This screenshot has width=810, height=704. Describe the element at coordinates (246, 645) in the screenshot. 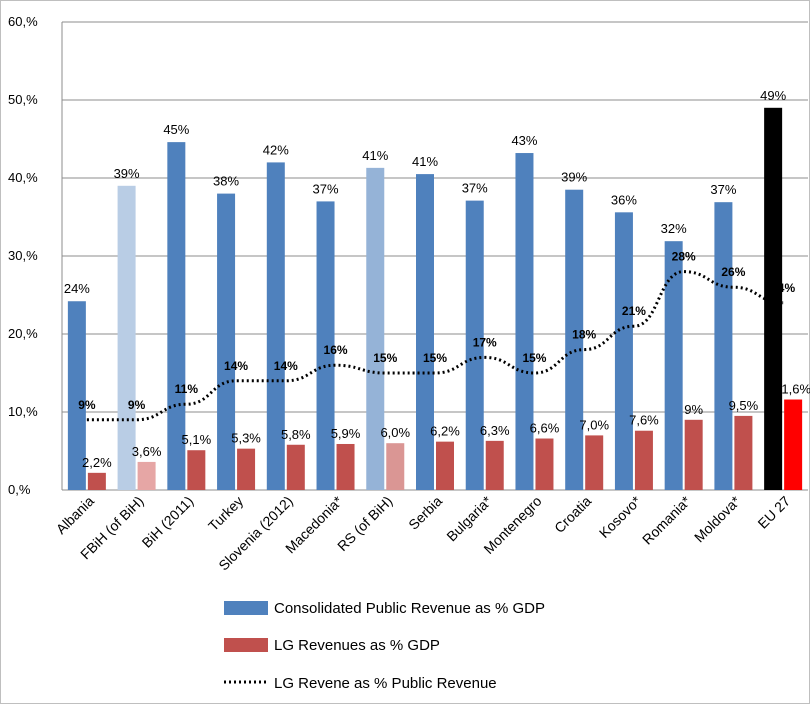

I see `legend-swatch-lg-revenues` at that location.